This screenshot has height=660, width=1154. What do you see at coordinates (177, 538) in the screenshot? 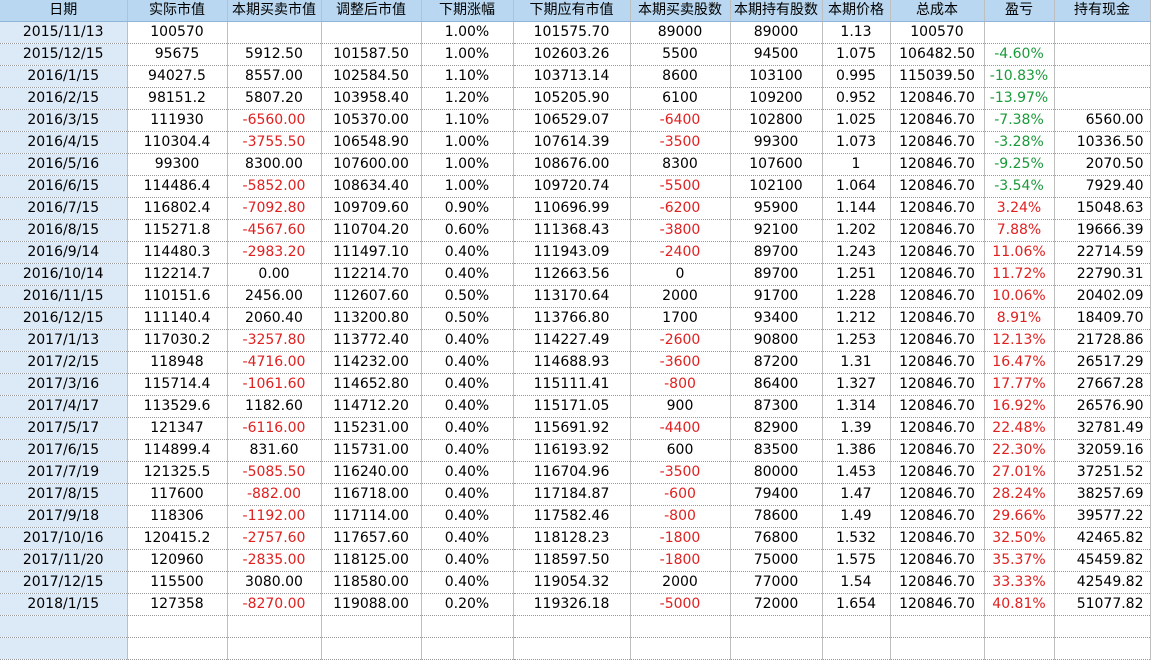
I see `cell-market-value: 120415.2` at bounding box center [177, 538].